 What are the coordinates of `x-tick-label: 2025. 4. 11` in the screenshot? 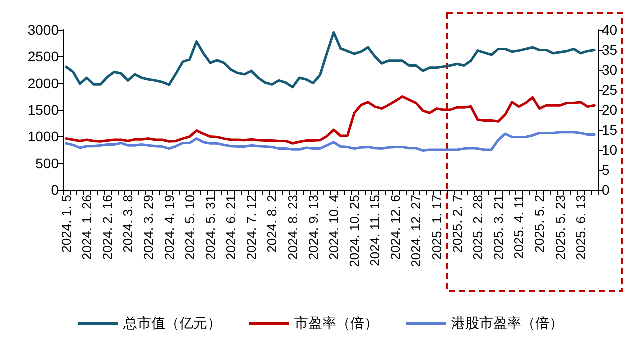 It's located at (519, 227).